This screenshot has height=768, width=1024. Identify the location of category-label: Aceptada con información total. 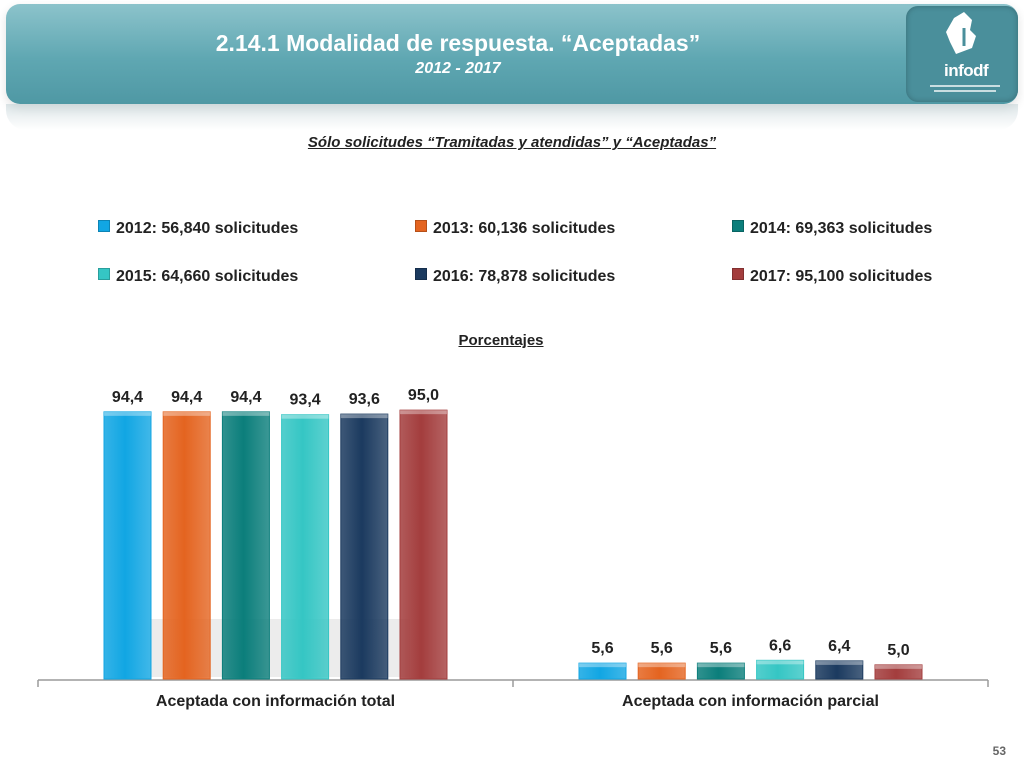
(275, 701).